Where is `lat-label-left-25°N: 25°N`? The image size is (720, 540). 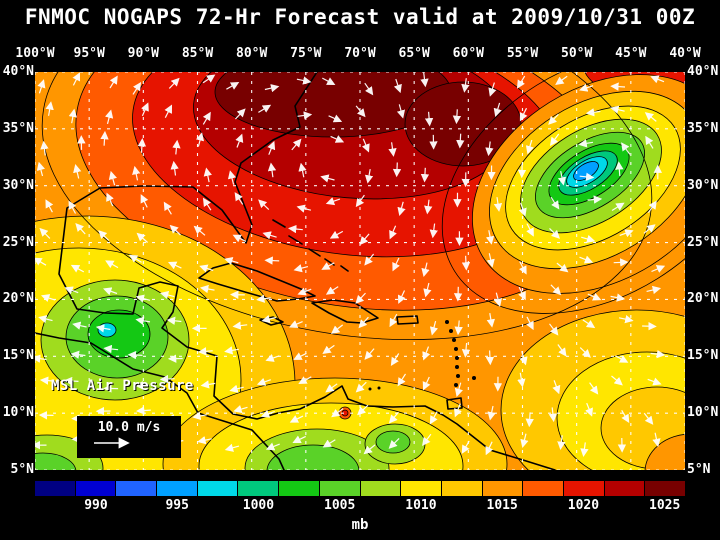 lat-label-left-25°N: 25°N is located at coordinates (18, 242).